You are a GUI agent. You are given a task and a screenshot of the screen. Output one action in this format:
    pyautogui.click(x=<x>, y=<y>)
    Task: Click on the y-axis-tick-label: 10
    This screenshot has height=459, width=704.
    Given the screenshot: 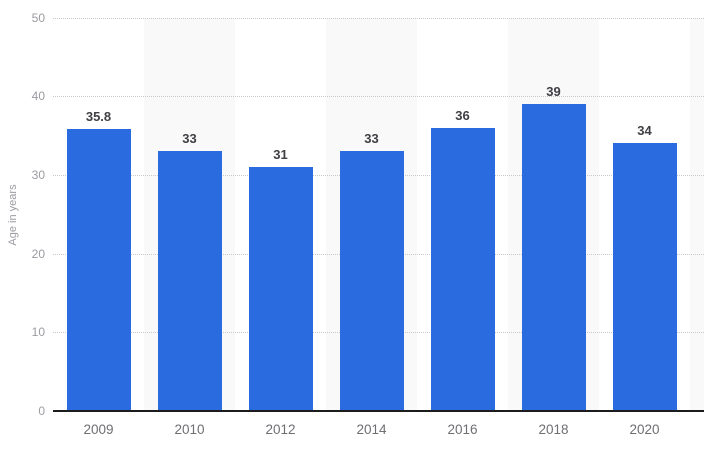 What is the action you would take?
    pyautogui.click(x=38, y=332)
    